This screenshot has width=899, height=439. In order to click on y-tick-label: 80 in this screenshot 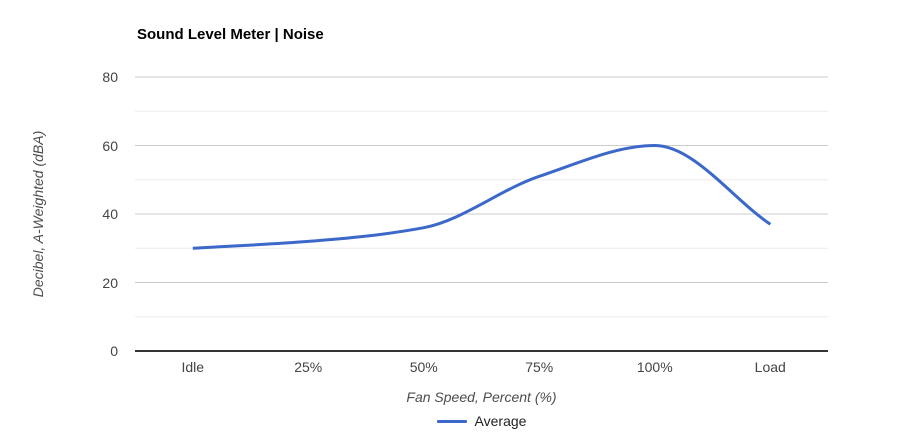, I will do `click(110, 77)`.